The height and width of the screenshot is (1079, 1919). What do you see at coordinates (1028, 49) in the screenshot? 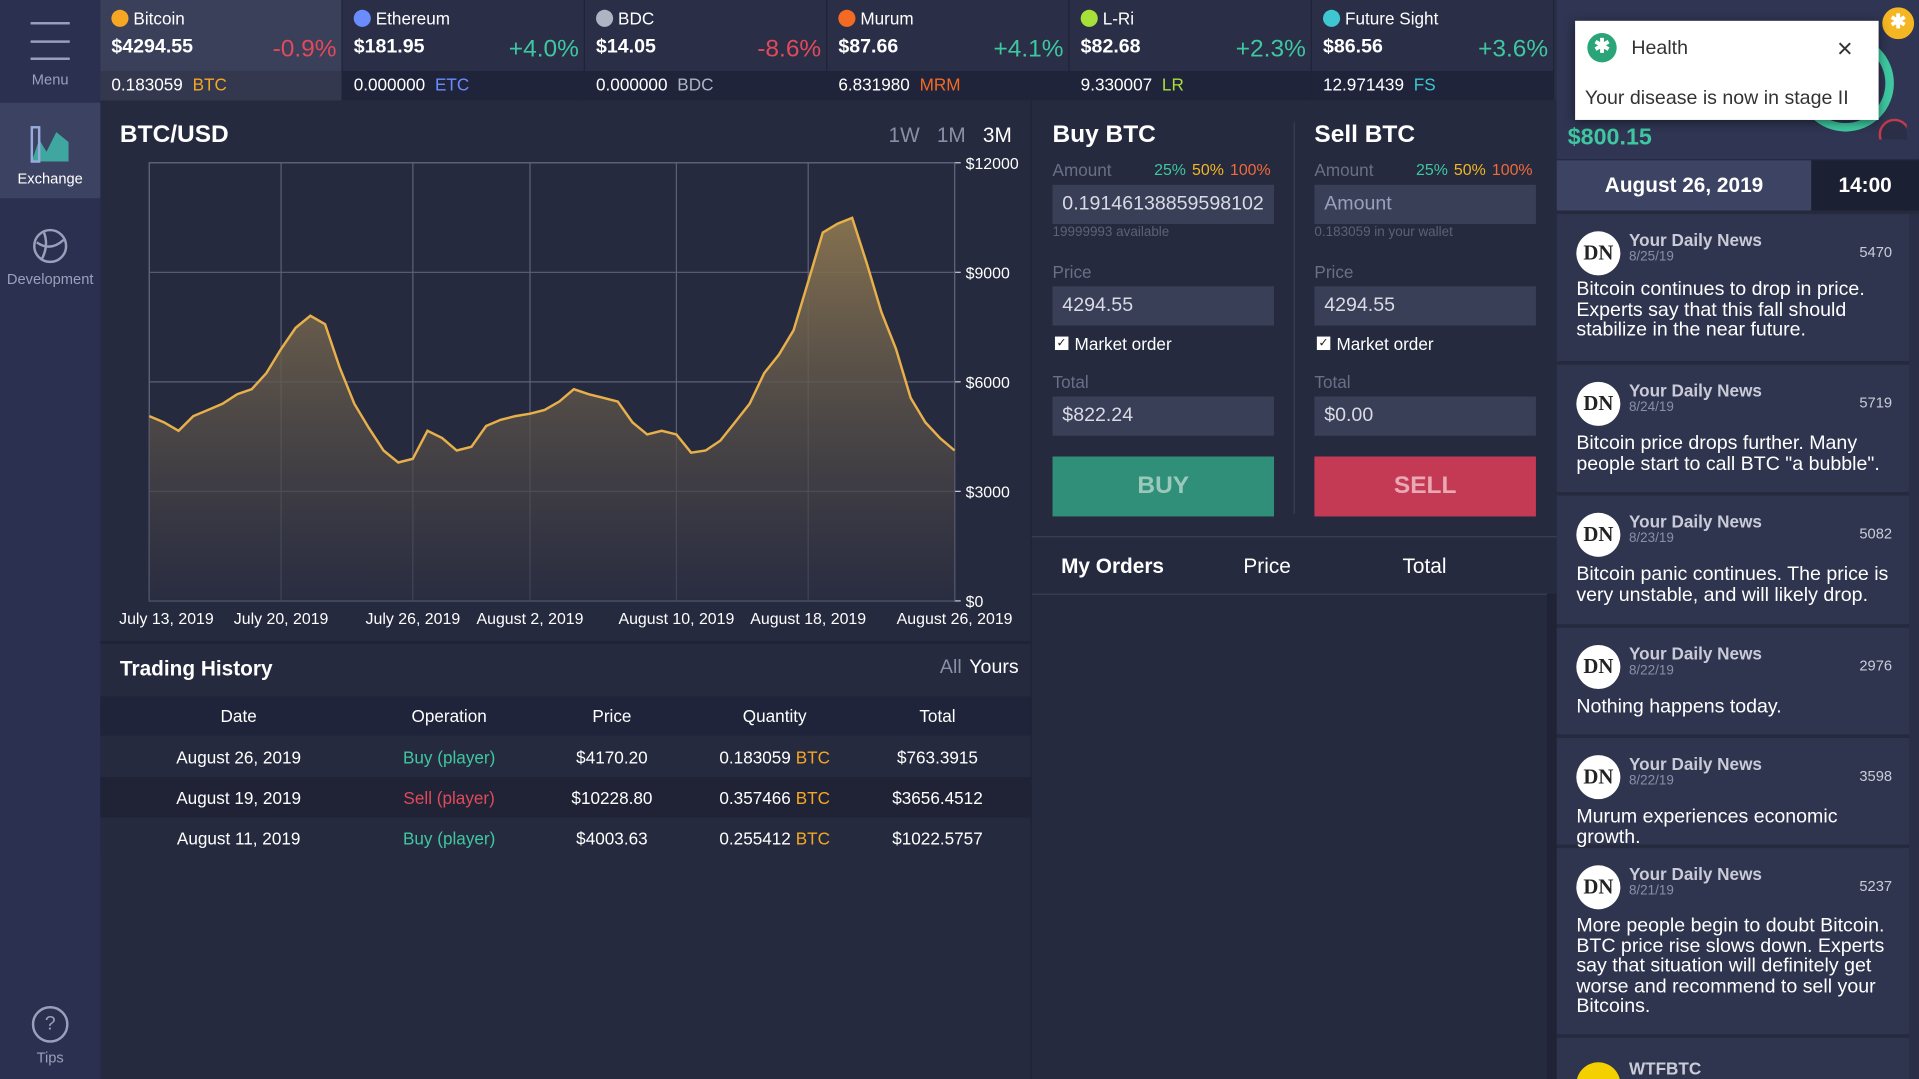
I see `ticker-change: +4.1%` at bounding box center [1028, 49].